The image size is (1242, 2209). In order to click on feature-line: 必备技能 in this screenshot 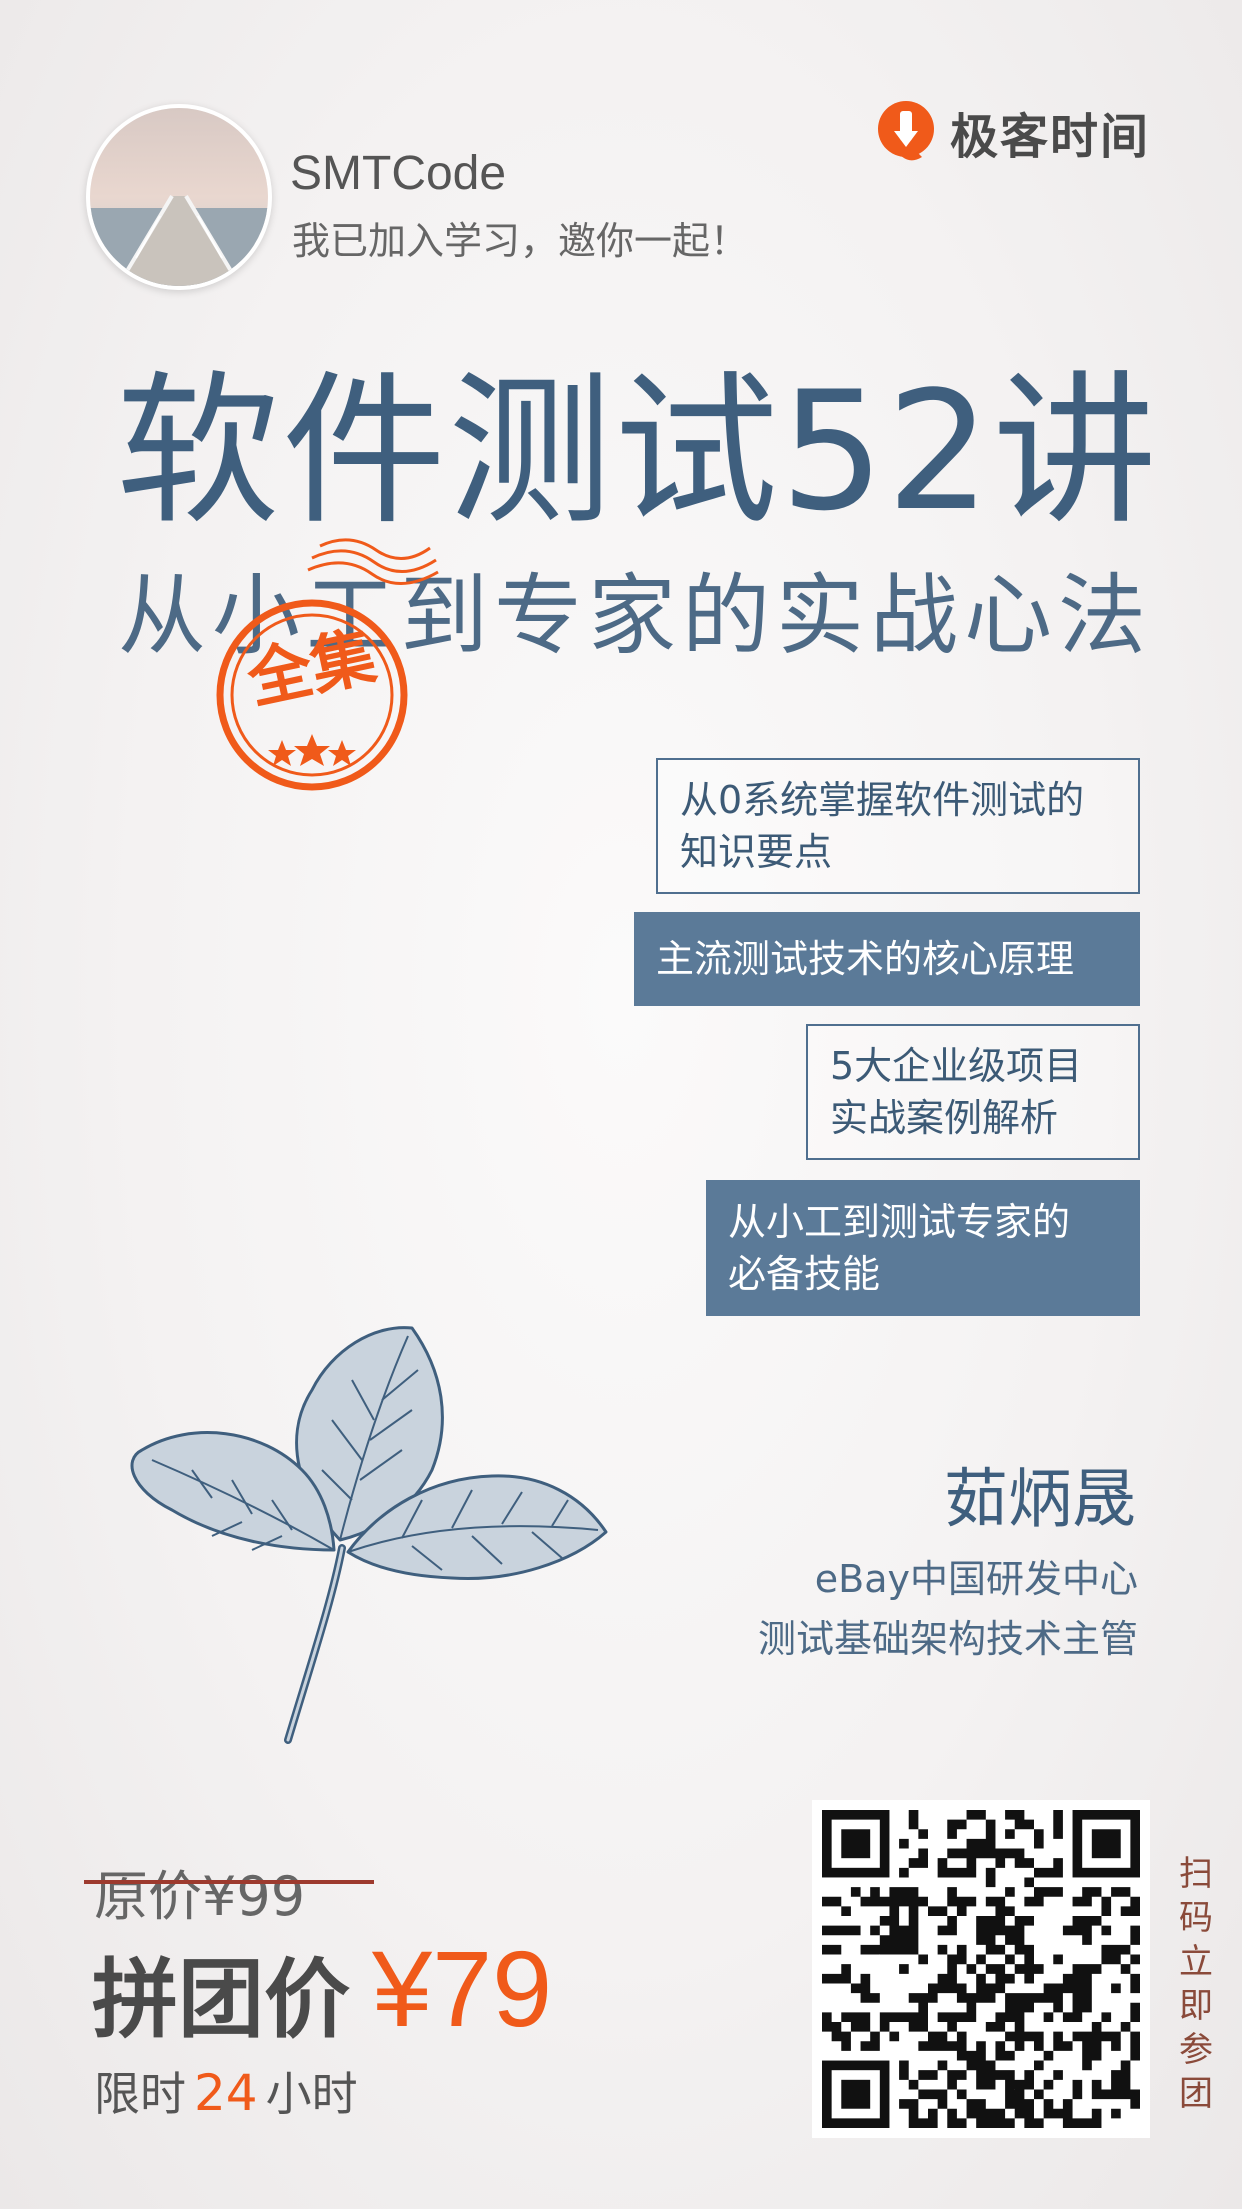, I will do `click(804, 1274)`.